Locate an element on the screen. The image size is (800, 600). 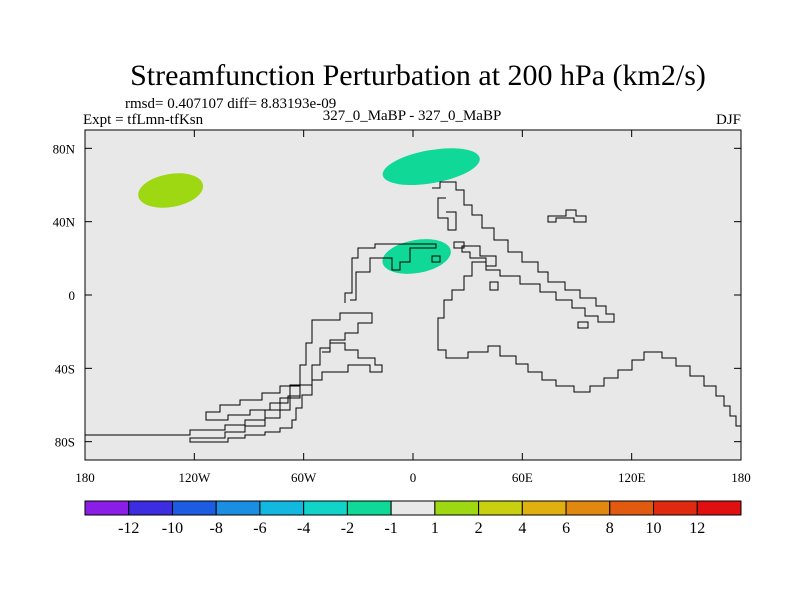
colorbar-label: 12 is located at coordinates (697, 528).